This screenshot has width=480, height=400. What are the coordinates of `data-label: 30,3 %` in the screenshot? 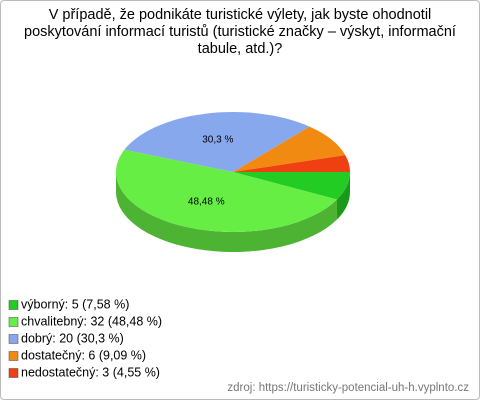 It's located at (217, 140).